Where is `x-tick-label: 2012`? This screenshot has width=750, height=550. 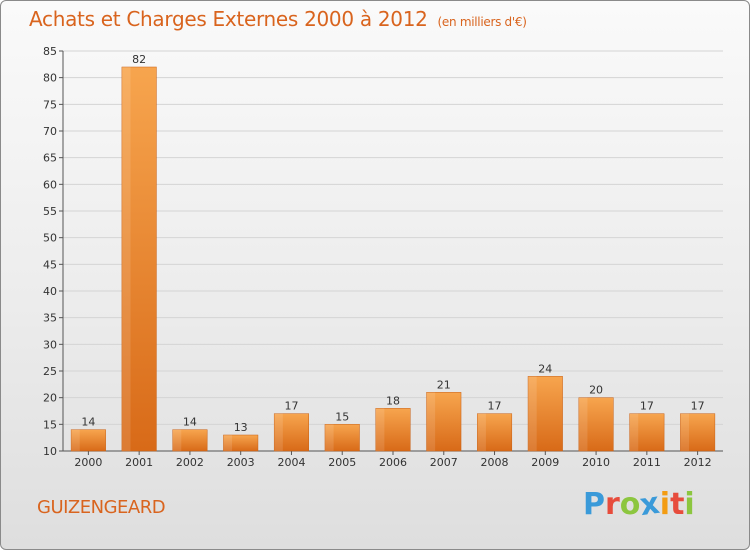 x-tick-label: 2012 is located at coordinates (698, 462).